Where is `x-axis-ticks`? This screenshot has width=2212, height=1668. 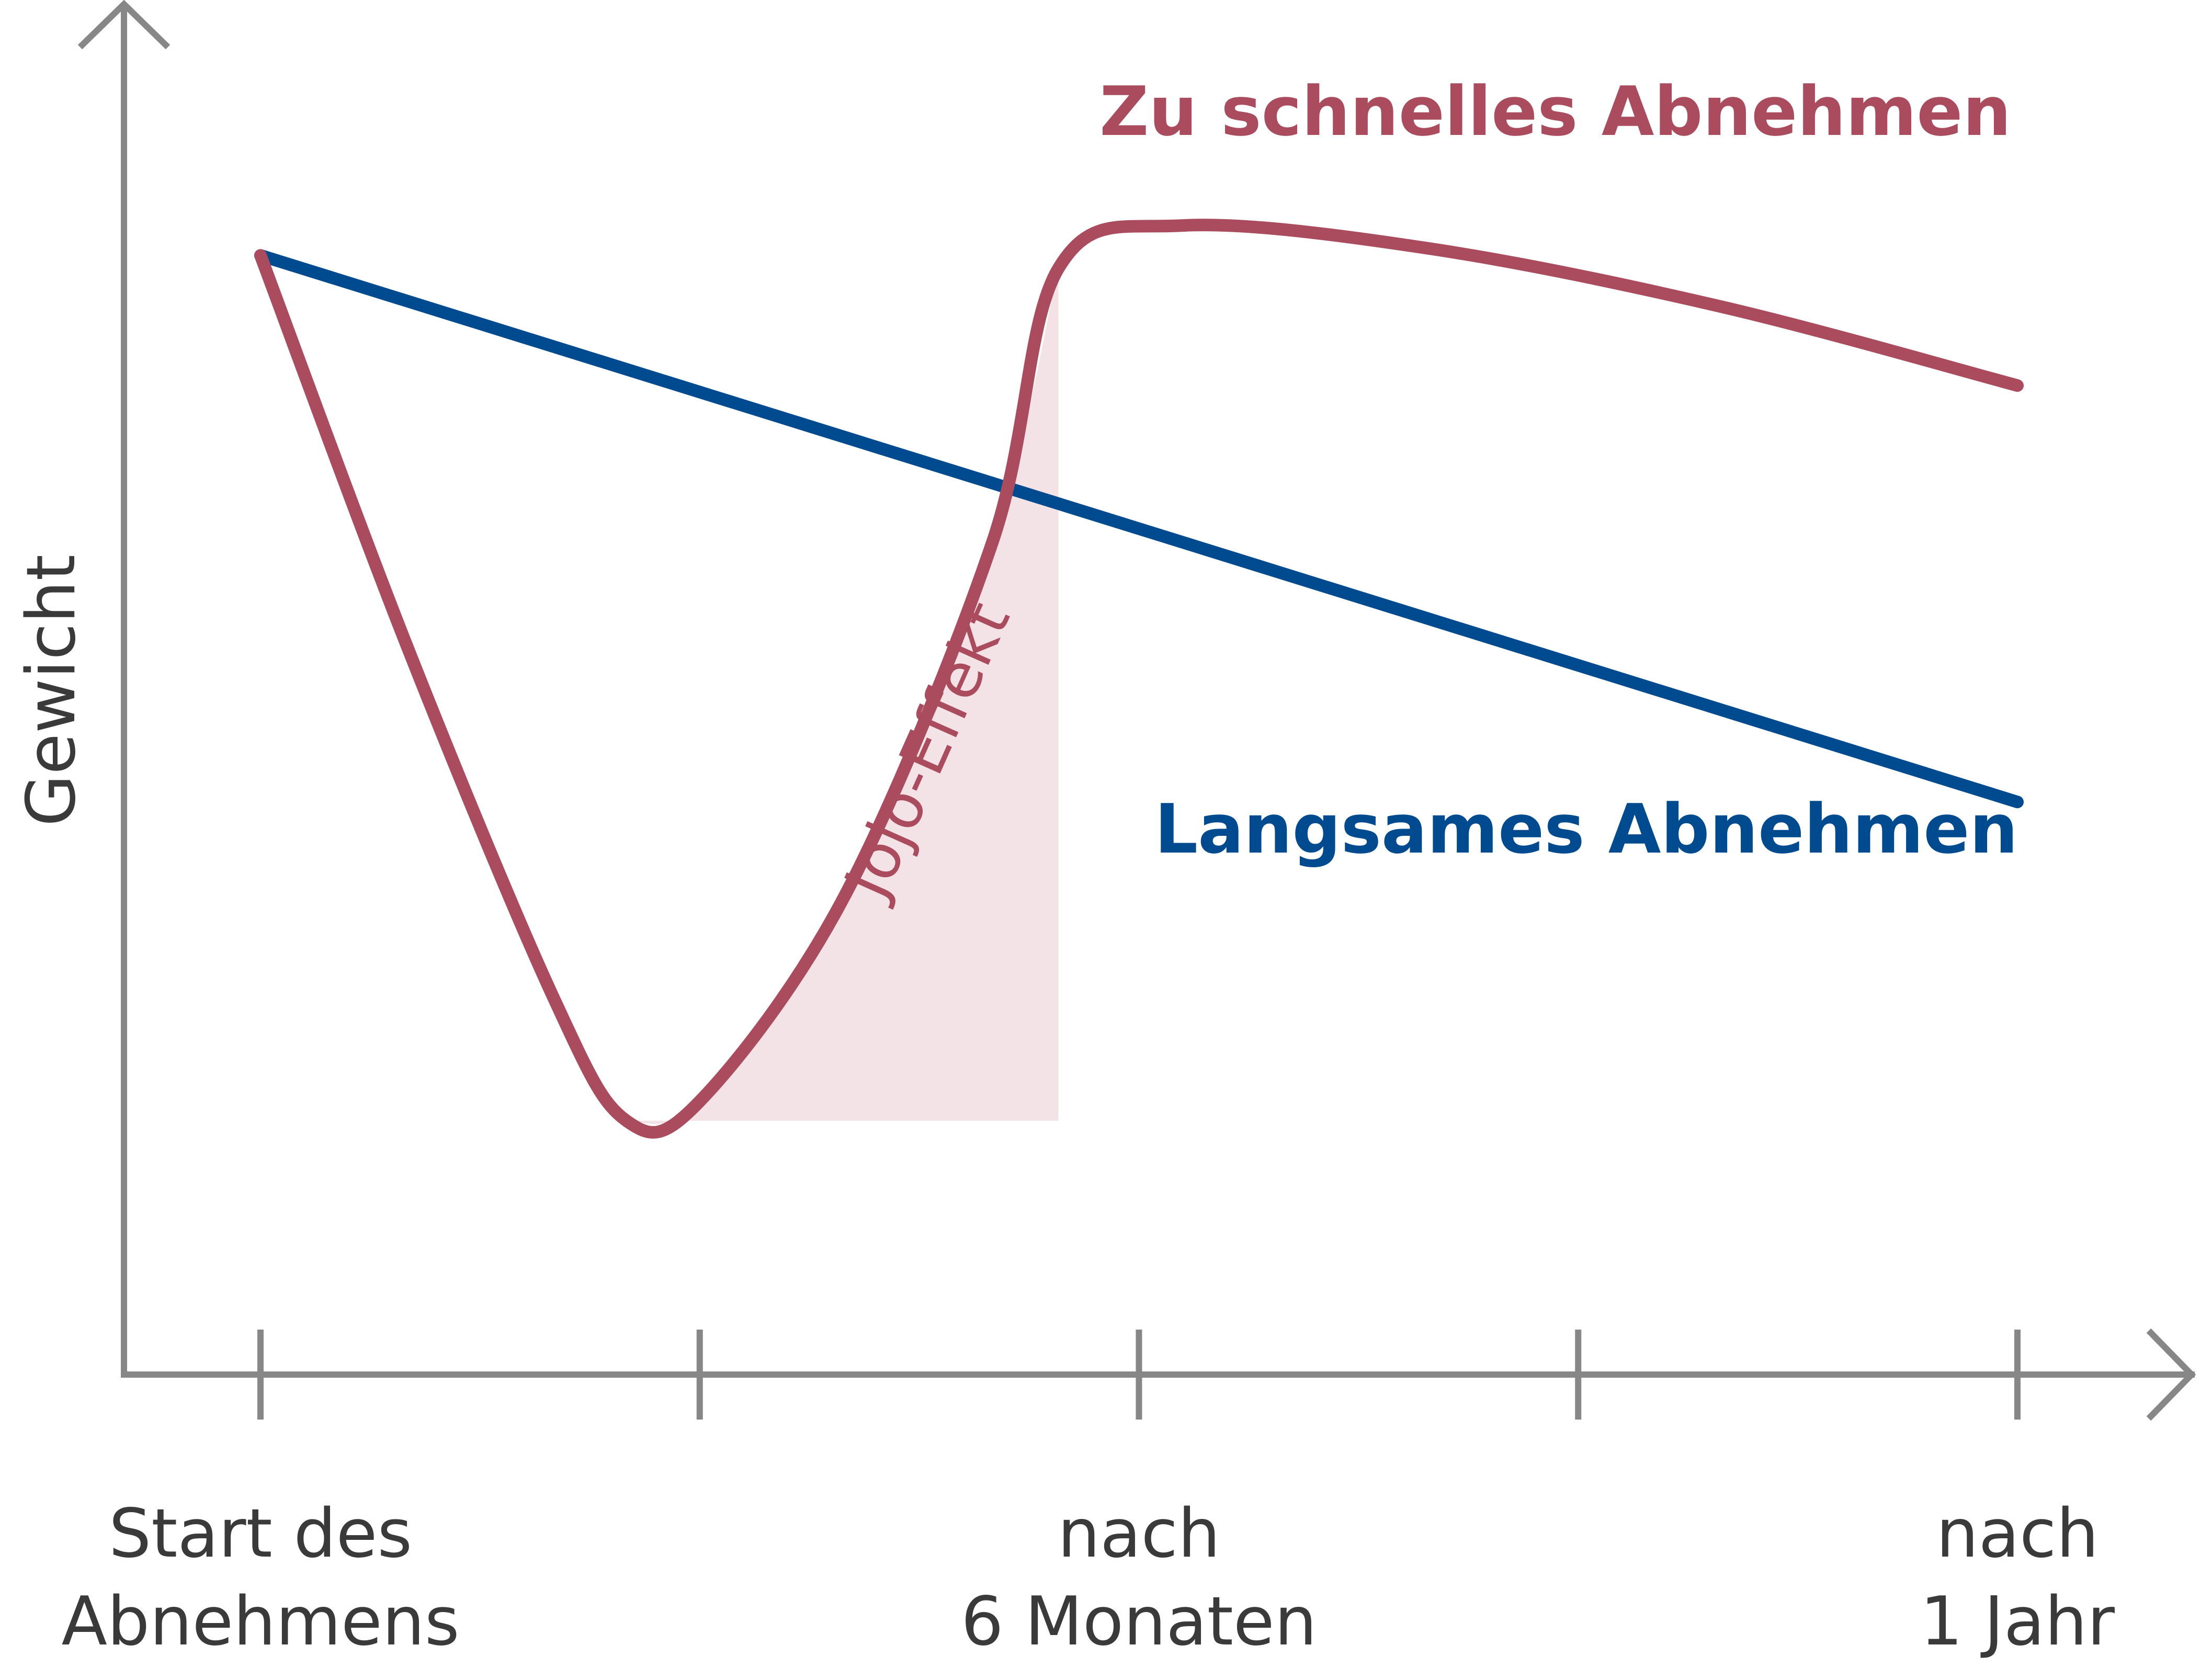
x-axis-ticks is located at coordinates (1139, 1375).